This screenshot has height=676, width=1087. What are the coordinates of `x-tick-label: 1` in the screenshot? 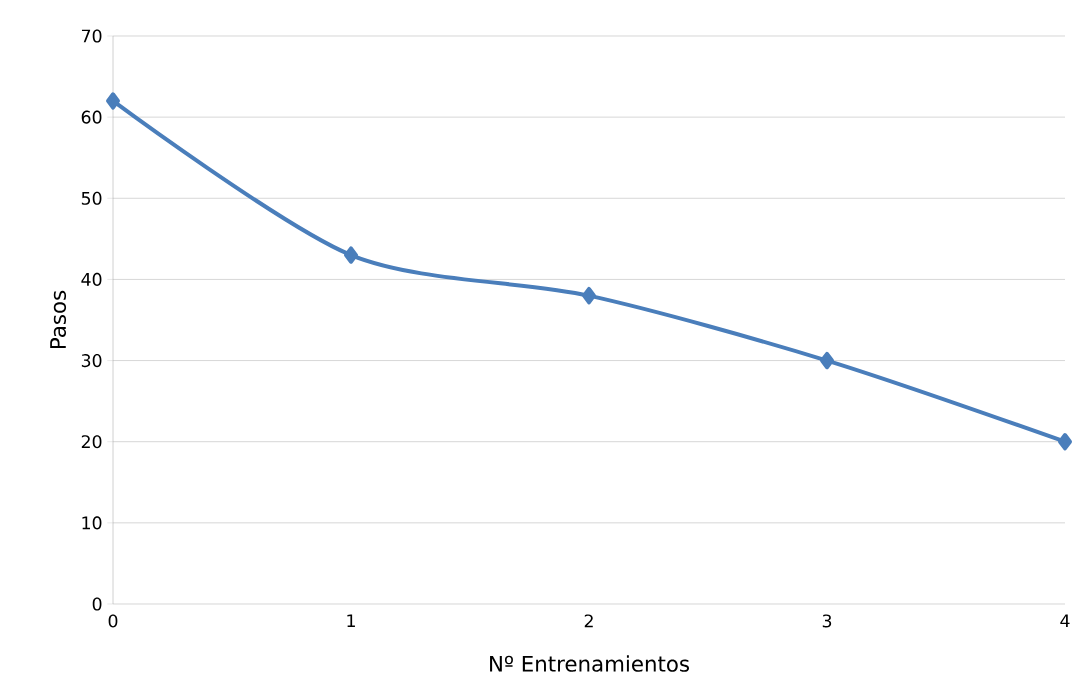 It's located at (351, 620).